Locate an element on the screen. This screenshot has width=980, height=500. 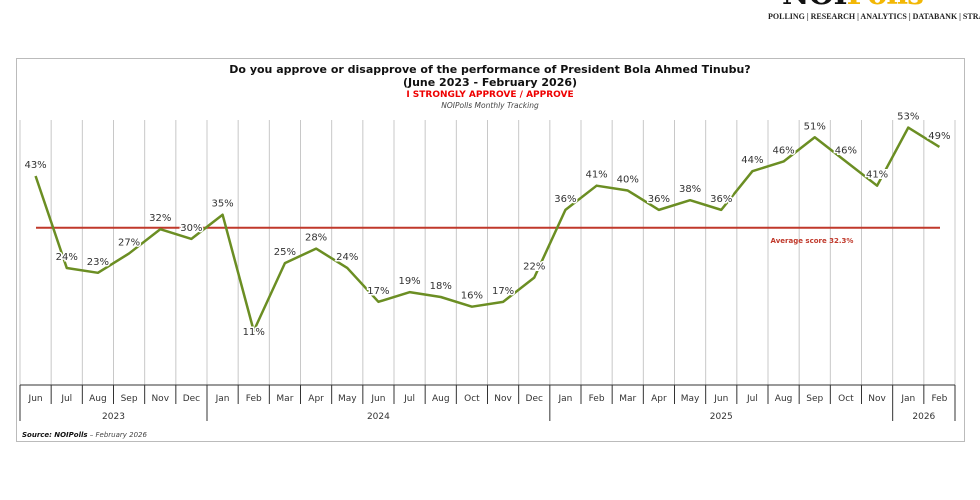
data-label: 27% is located at coordinates (129, 242).